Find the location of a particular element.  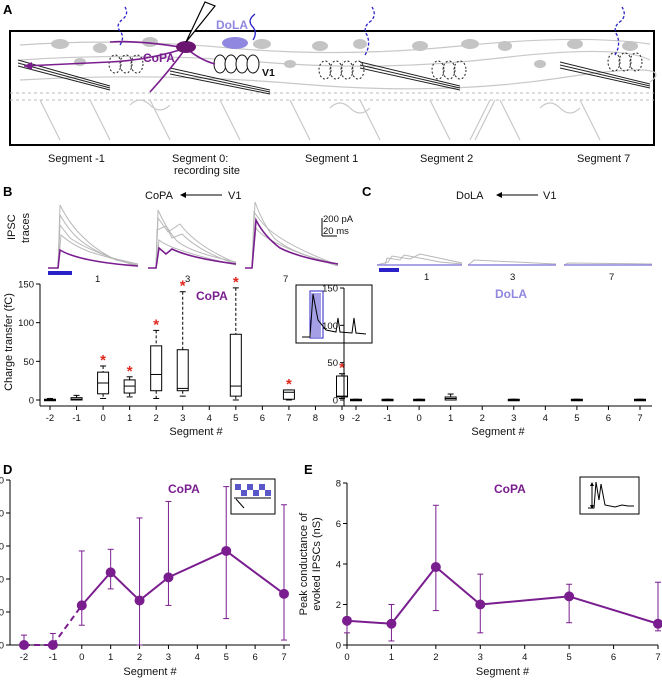

dola-label: DoLA is located at coordinates (232, 25).